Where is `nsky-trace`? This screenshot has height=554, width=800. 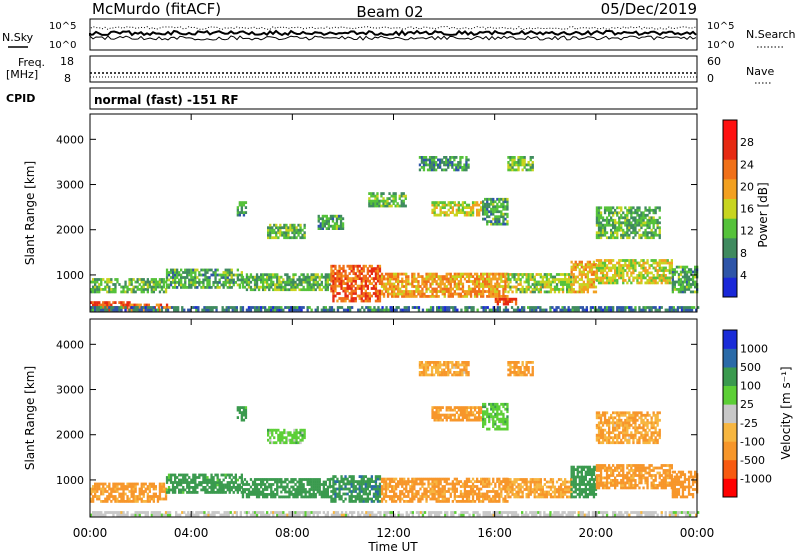 nsky-trace is located at coordinates (393, 33).